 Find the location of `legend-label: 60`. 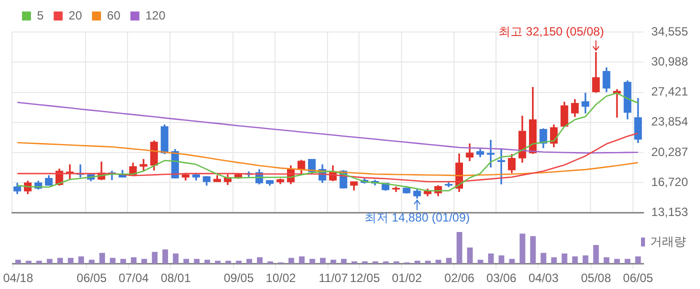

legend-label: 60 is located at coordinates (114, 15).